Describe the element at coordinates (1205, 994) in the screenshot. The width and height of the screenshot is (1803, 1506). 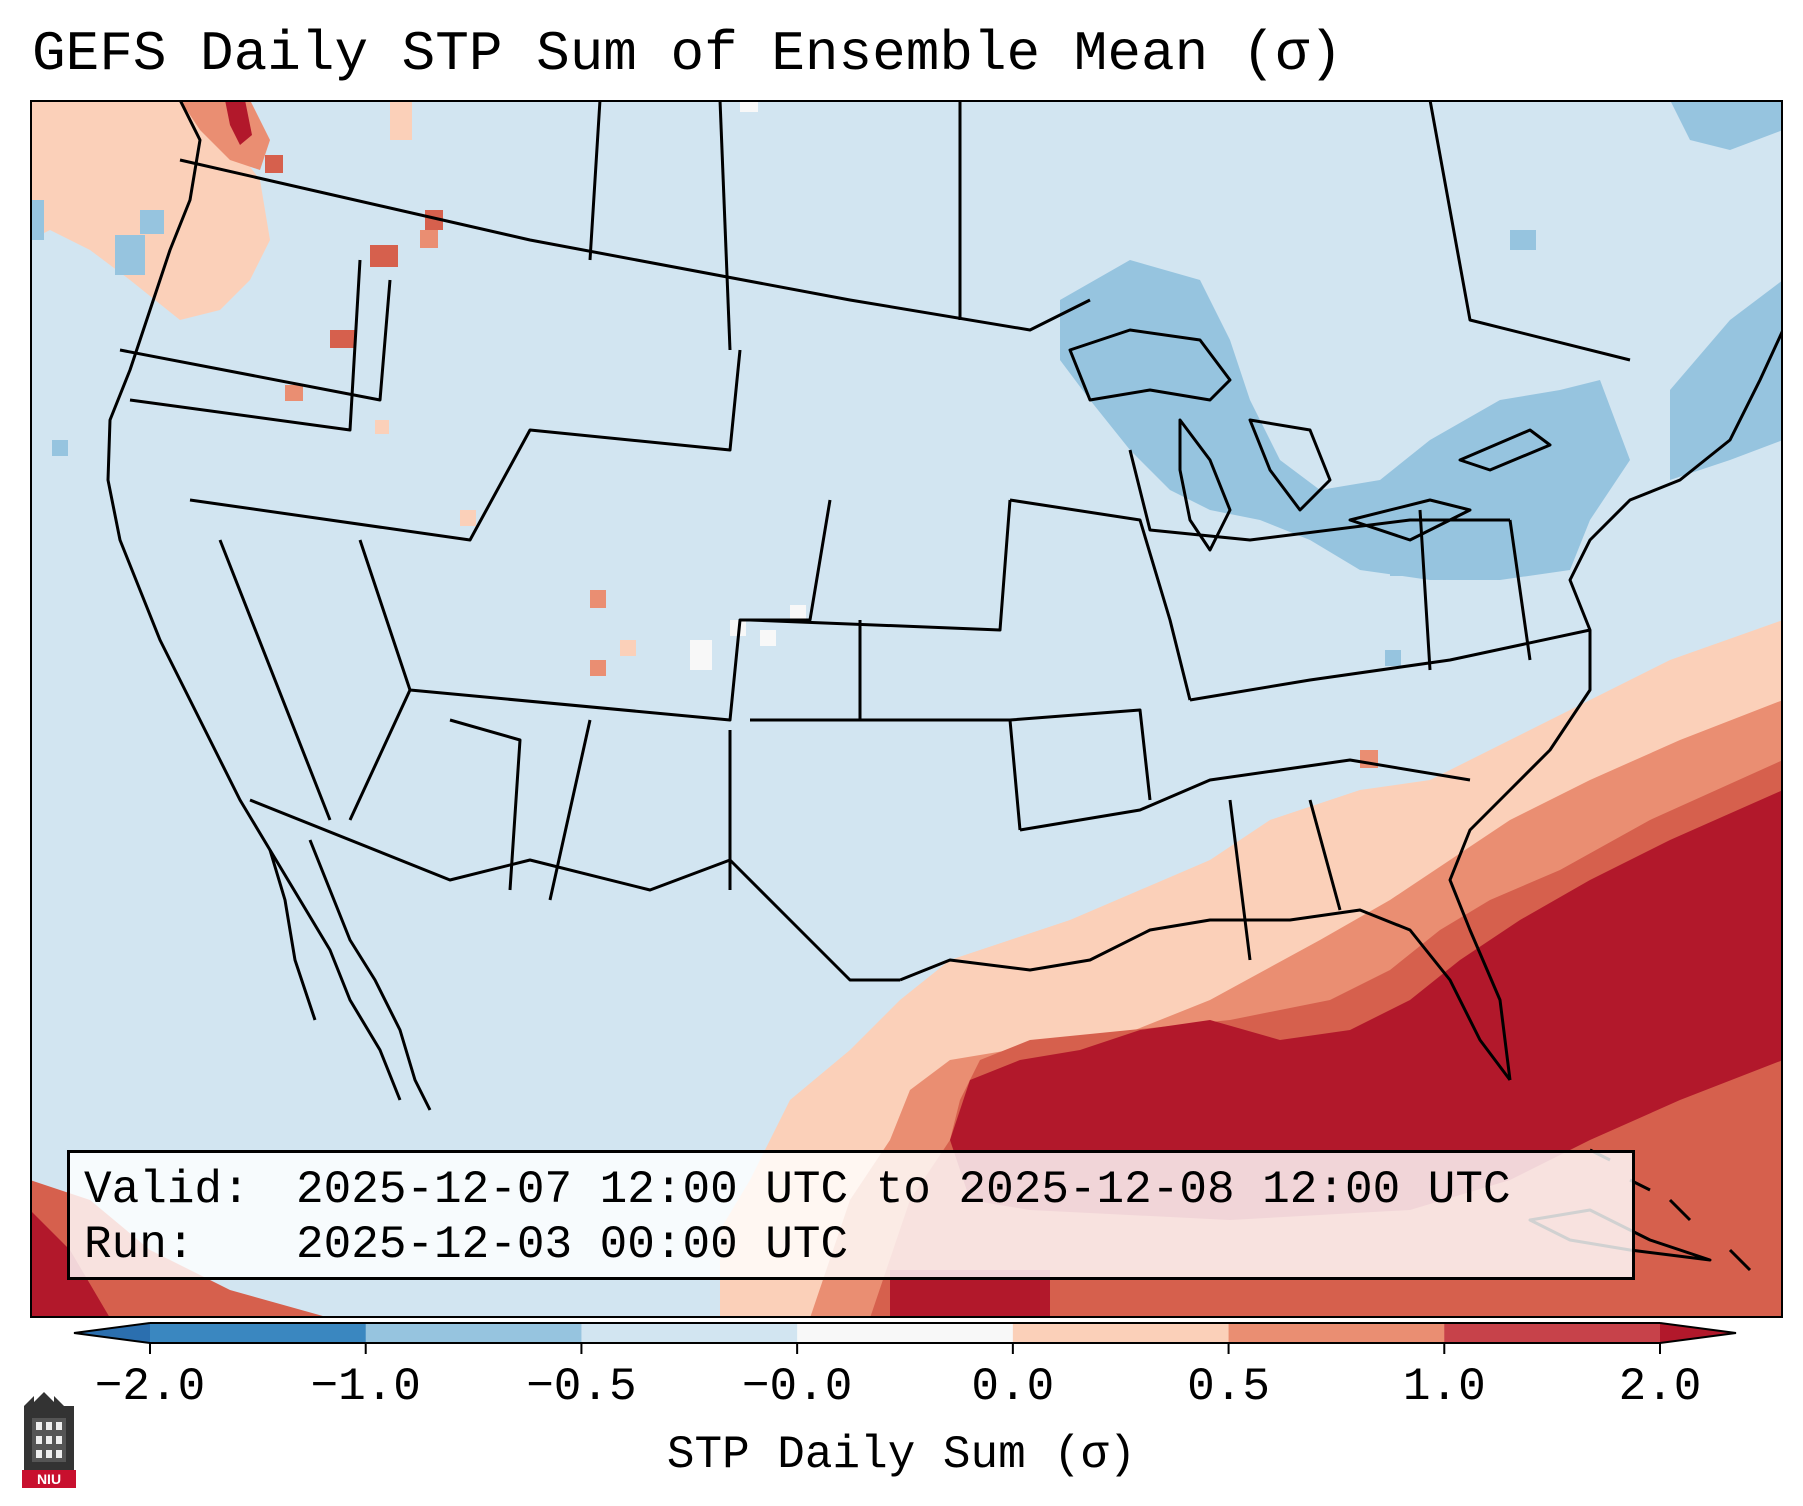
I see `gulf-coastline` at that location.